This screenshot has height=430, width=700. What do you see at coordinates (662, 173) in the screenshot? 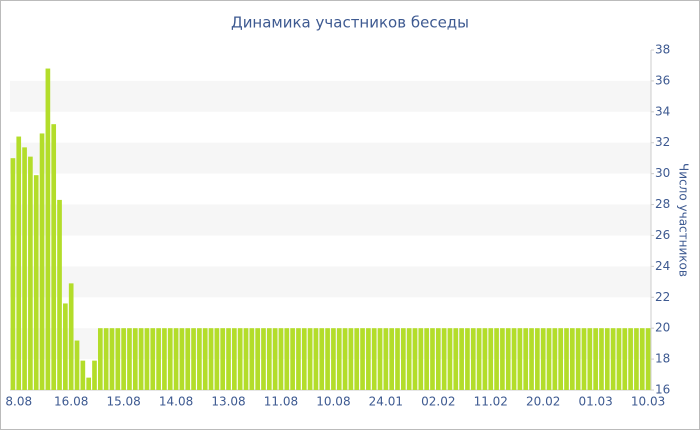
I see `y-tick-label: 30` at bounding box center [662, 173].